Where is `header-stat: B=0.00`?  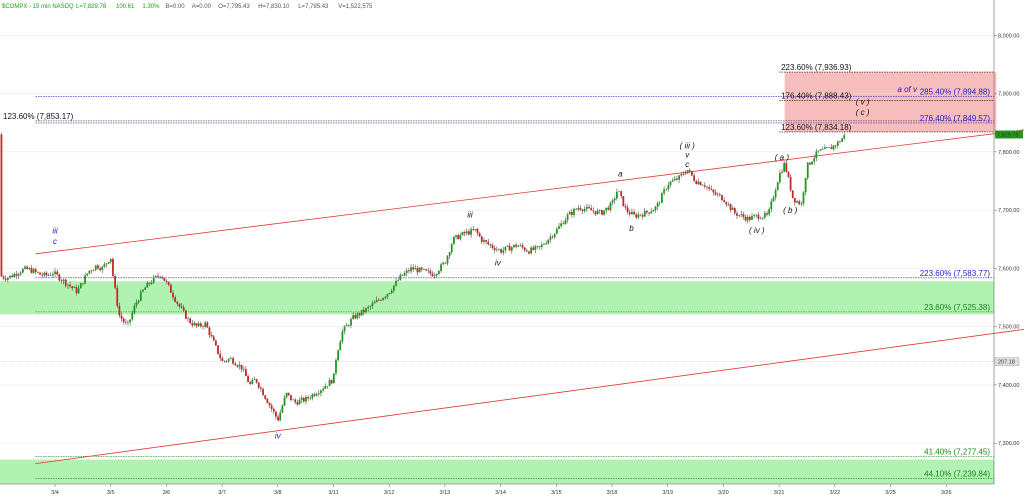
header-stat: B=0.00 is located at coordinates (175, 7).